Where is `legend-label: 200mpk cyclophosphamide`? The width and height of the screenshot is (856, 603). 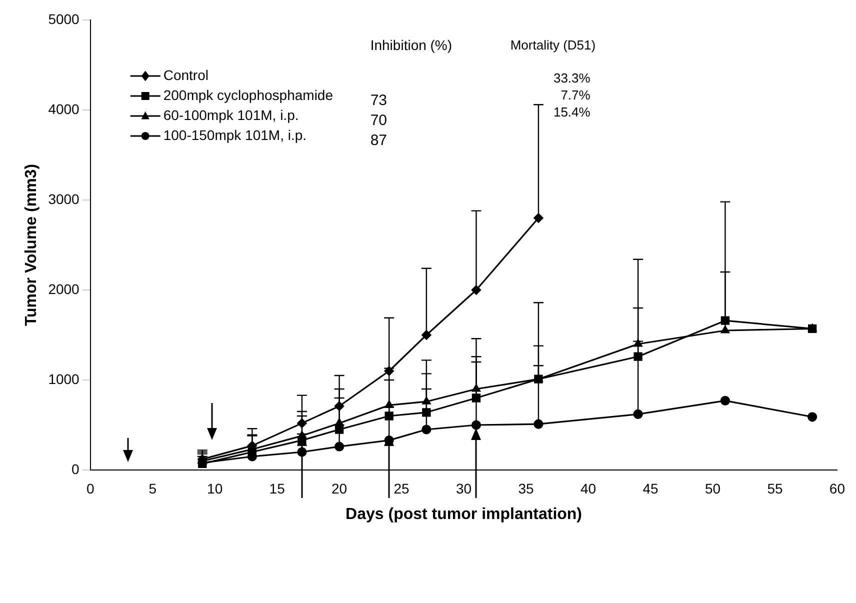
legend-label: 200mpk cyclophosphamide is located at coordinates (248, 94).